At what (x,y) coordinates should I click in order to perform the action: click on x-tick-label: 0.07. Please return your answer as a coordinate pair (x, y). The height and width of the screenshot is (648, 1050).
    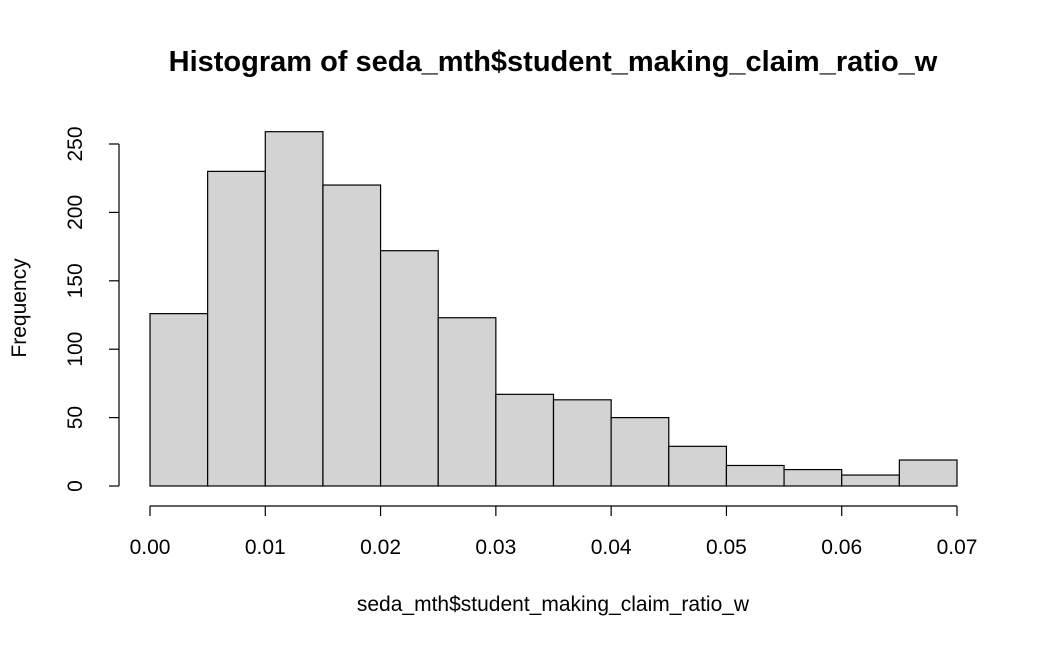
    Looking at the image, I should click on (957, 547).